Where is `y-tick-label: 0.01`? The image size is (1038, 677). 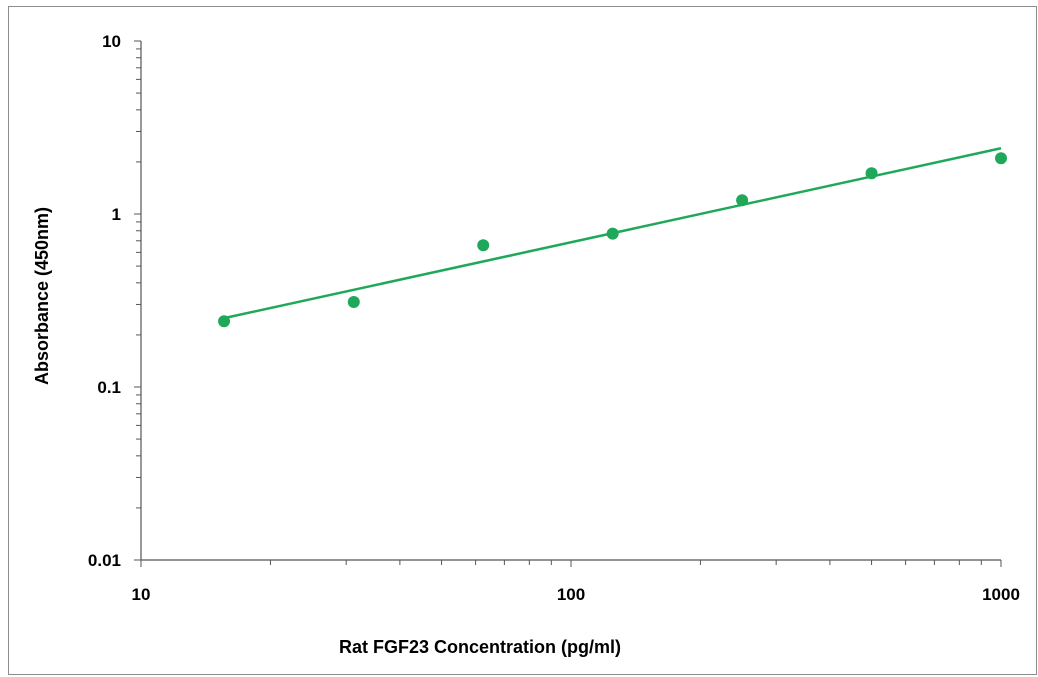 y-tick-label: 0.01 is located at coordinates (104, 560).